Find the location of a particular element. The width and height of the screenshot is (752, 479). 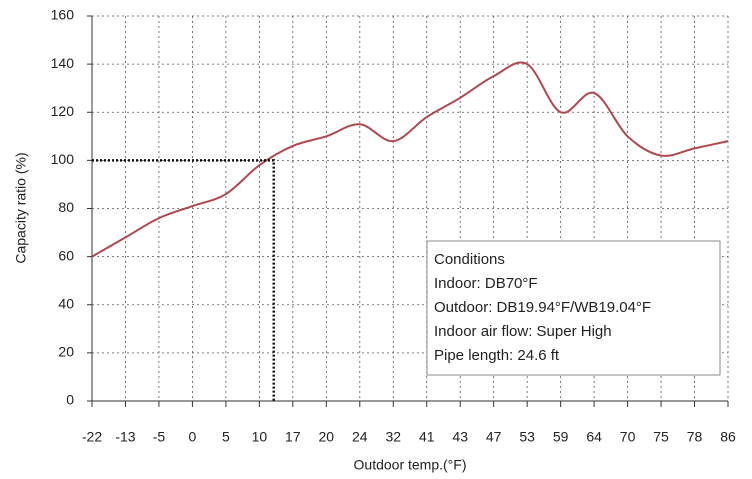

x-tick-label: 24 is located at coordinates (360, 437).